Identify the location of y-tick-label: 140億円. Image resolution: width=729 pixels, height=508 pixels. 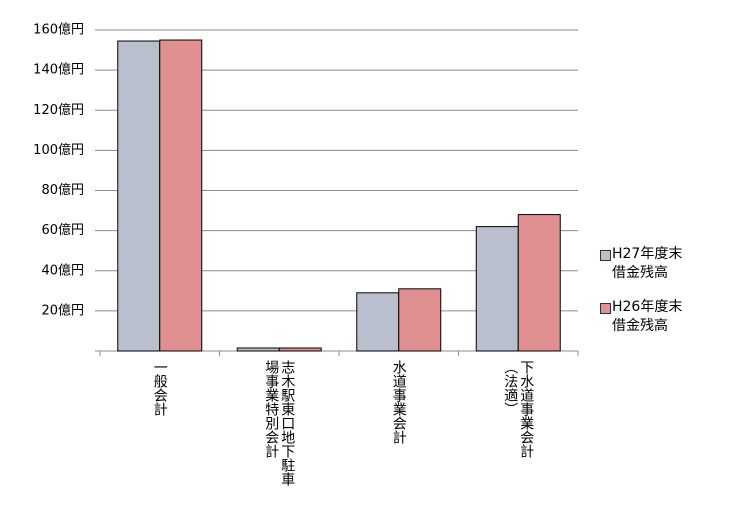
(58, 70).